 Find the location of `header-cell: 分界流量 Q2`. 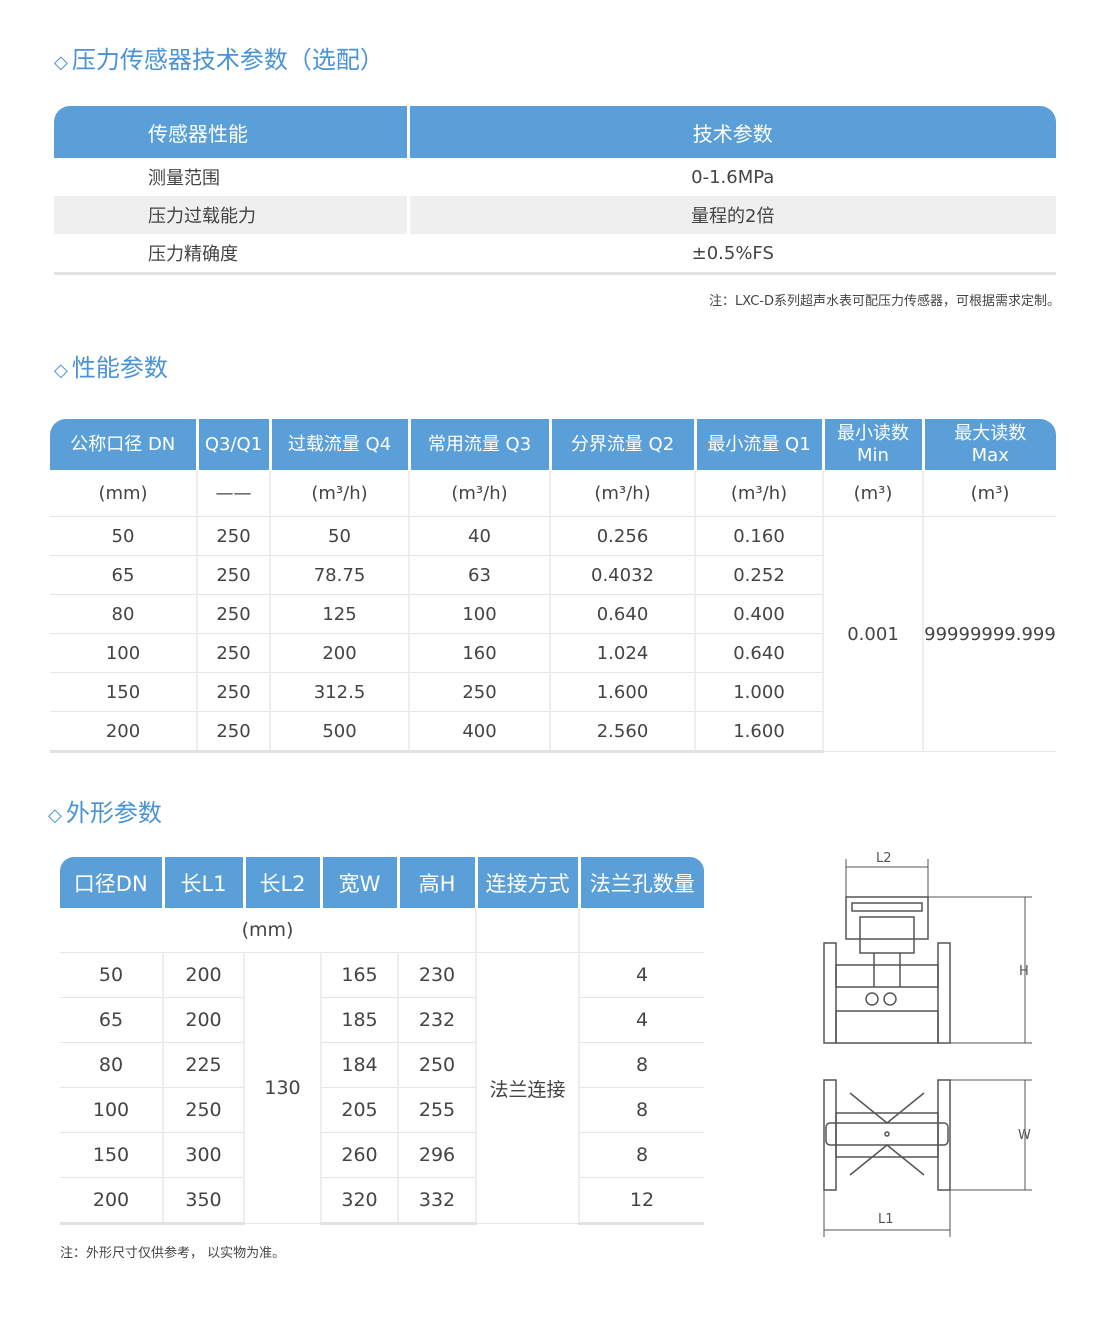

header-cell: 分界流量 Q2 is located at coordinates (621, 444).